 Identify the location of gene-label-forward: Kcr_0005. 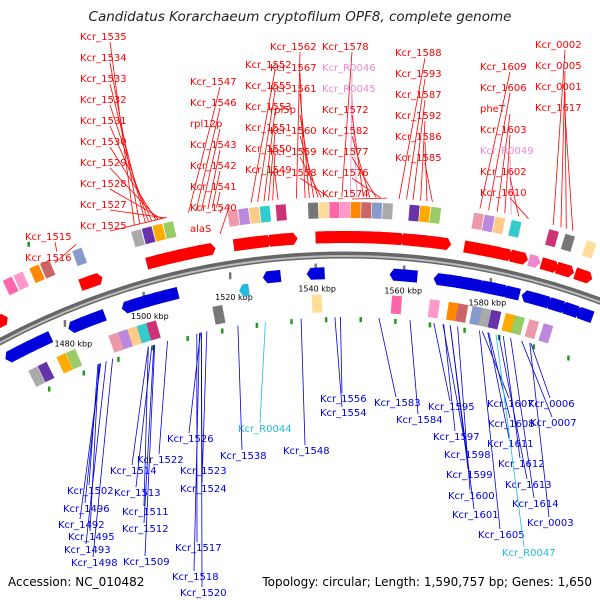
(558, 66).